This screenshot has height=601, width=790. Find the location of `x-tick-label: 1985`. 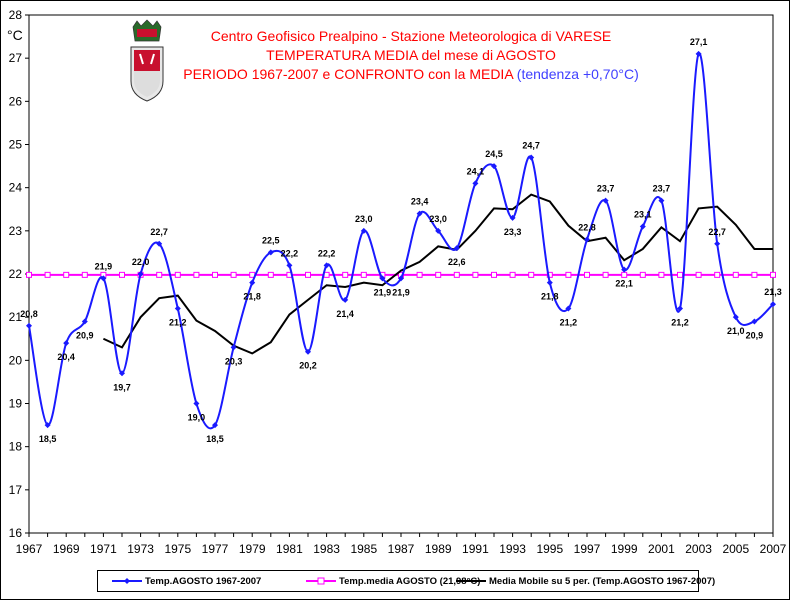

x-tick-label: 1985 is located at coordinates (363, 549).